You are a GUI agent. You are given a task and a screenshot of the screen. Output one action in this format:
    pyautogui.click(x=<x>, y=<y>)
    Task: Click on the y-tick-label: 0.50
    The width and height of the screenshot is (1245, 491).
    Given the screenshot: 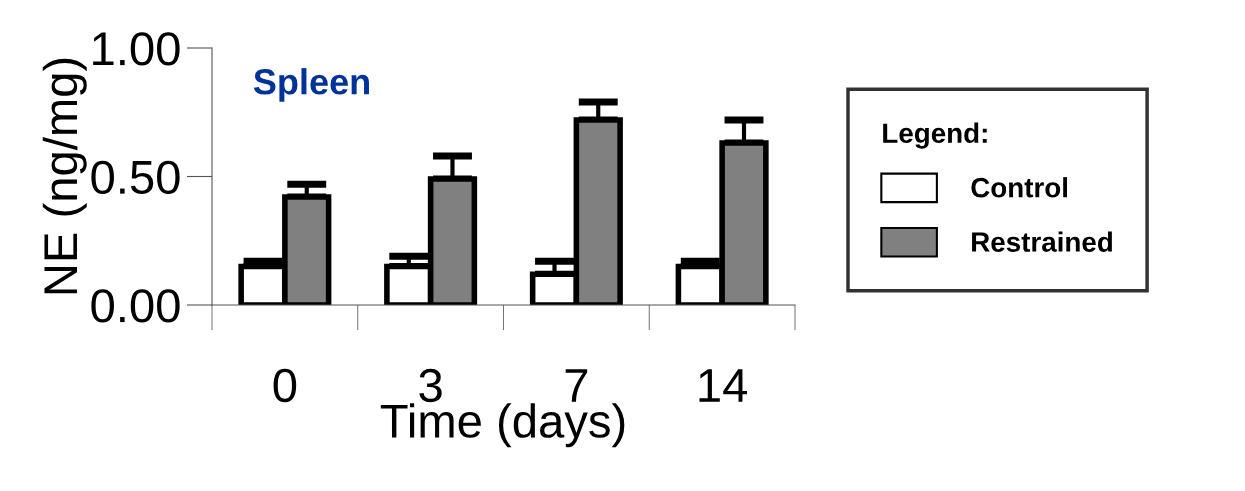 What is the action you would take?
    pyautogui.click(x=135, y=177)
    